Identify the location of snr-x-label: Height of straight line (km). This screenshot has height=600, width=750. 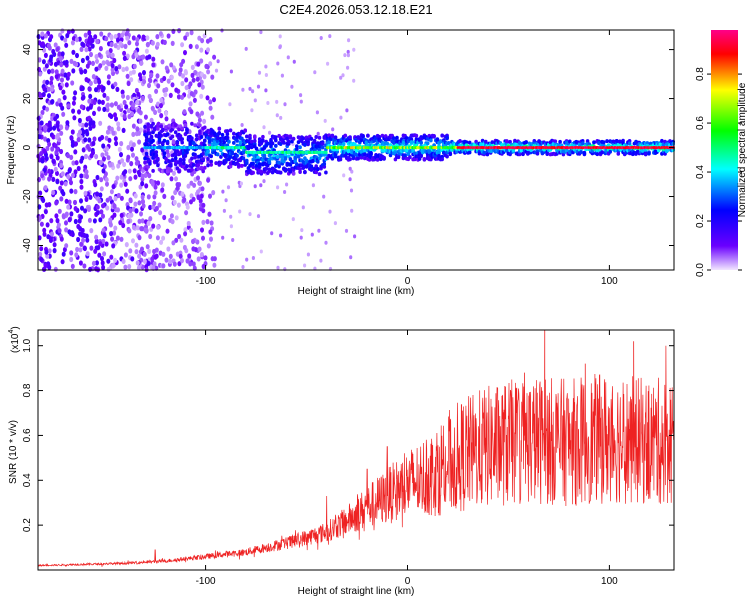
(356, 591).